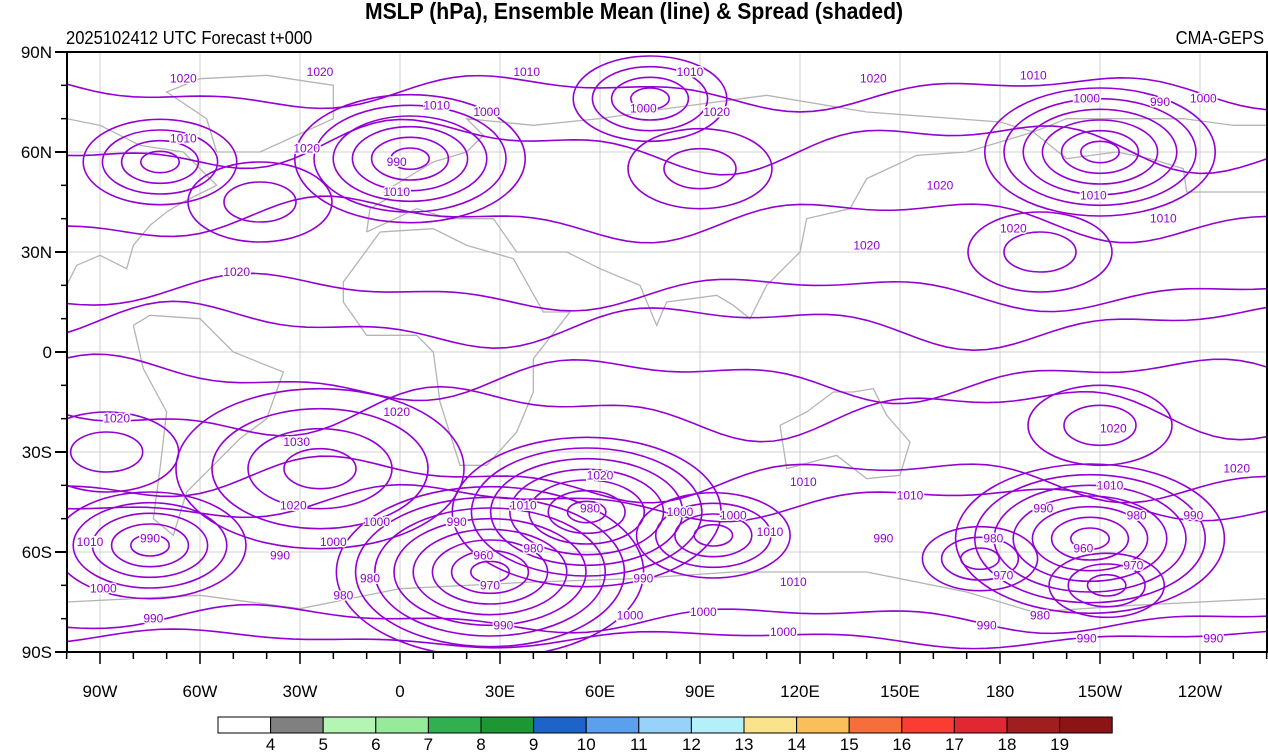  Describe the element at coordinates (480, 743) in the screenshot. I see `colorbar-label: 8` at that location.